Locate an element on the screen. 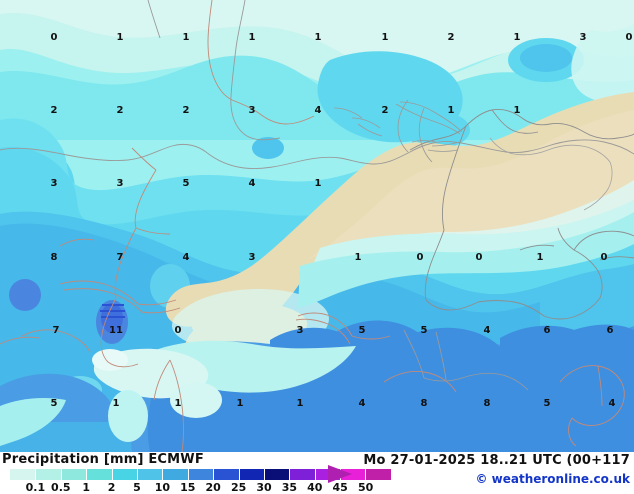  color-scale is located at coordinates (200, 474).